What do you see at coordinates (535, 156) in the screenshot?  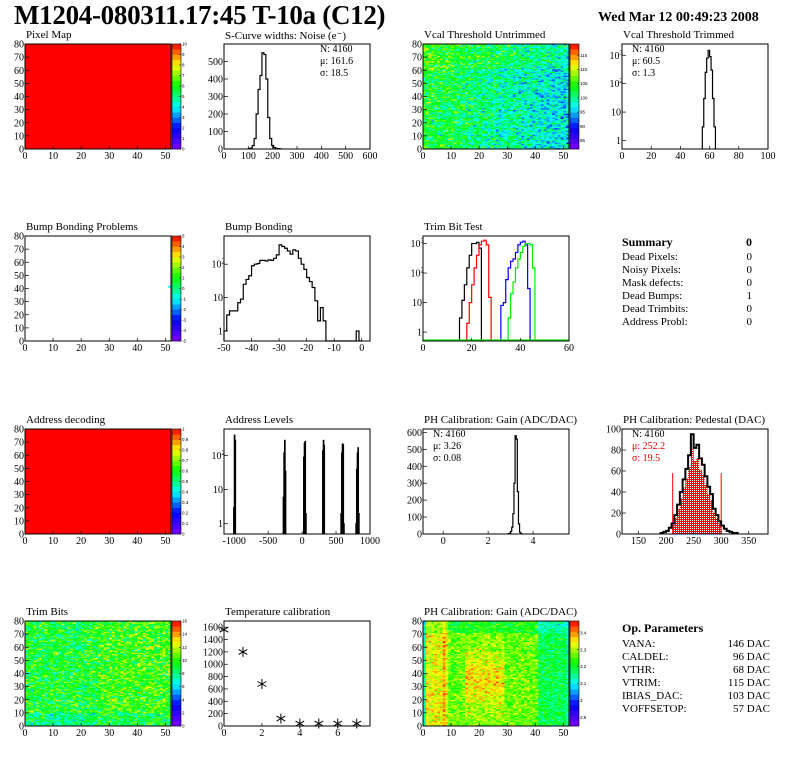 I see `x-tick-label: 40` at bounding box center [535, 156].